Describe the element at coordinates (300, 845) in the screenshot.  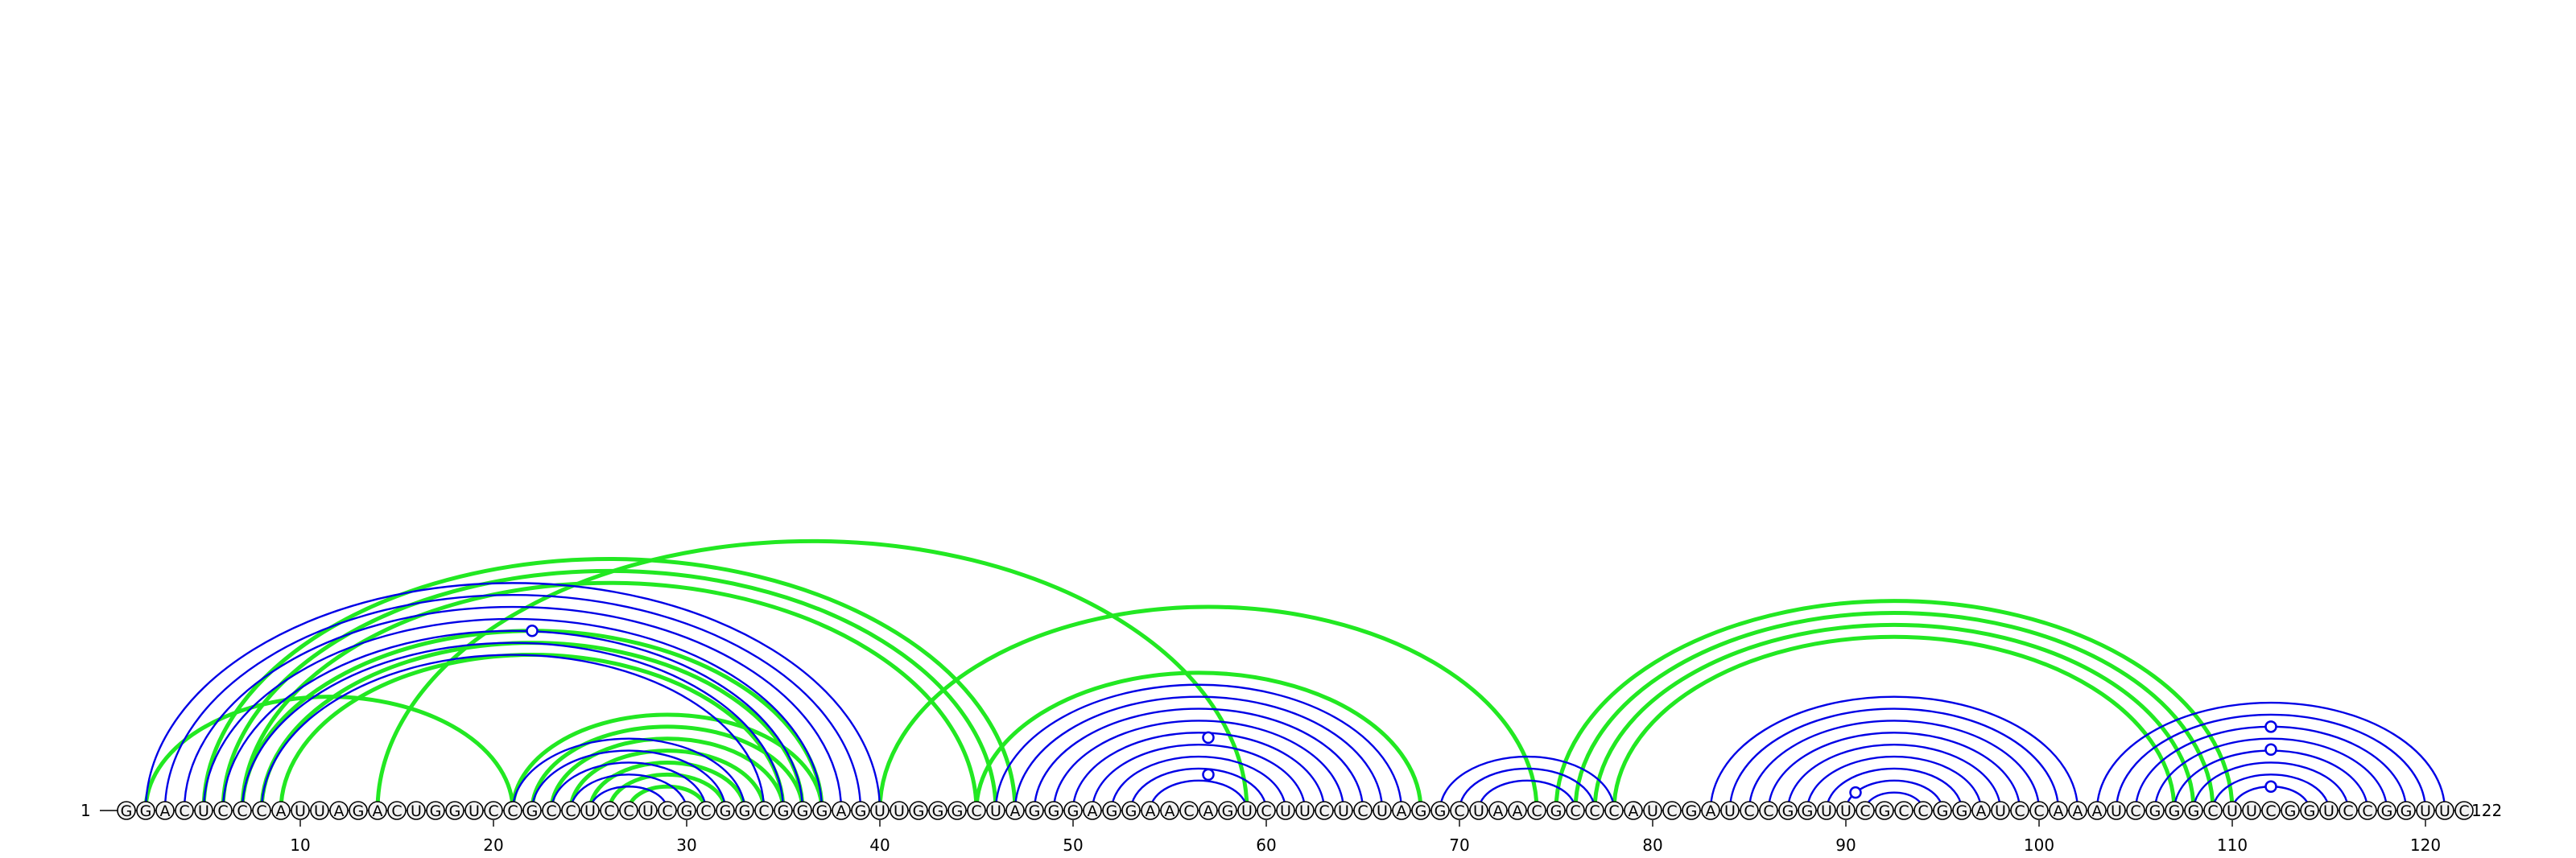
I see `tick-label: 10` at that location.